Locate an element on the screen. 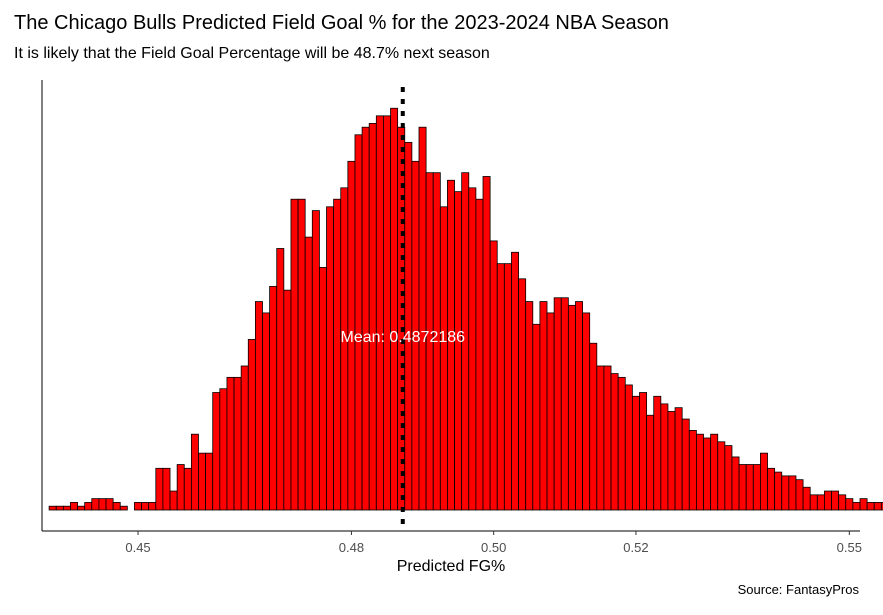 The width and height of the screenshot is (883, 615). mean-label: Mean: 0.4872186 is located at coordinates (402, 337).